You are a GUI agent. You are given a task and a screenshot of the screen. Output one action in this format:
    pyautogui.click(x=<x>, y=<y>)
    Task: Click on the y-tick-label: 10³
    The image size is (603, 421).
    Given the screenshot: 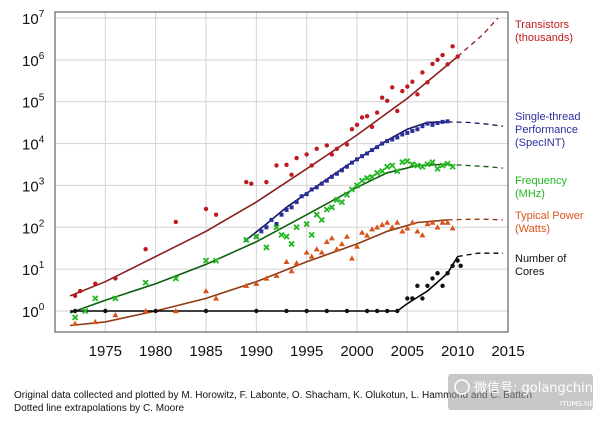 What is the action you would take?
    pyautogui.click(x=33, y=185)
    